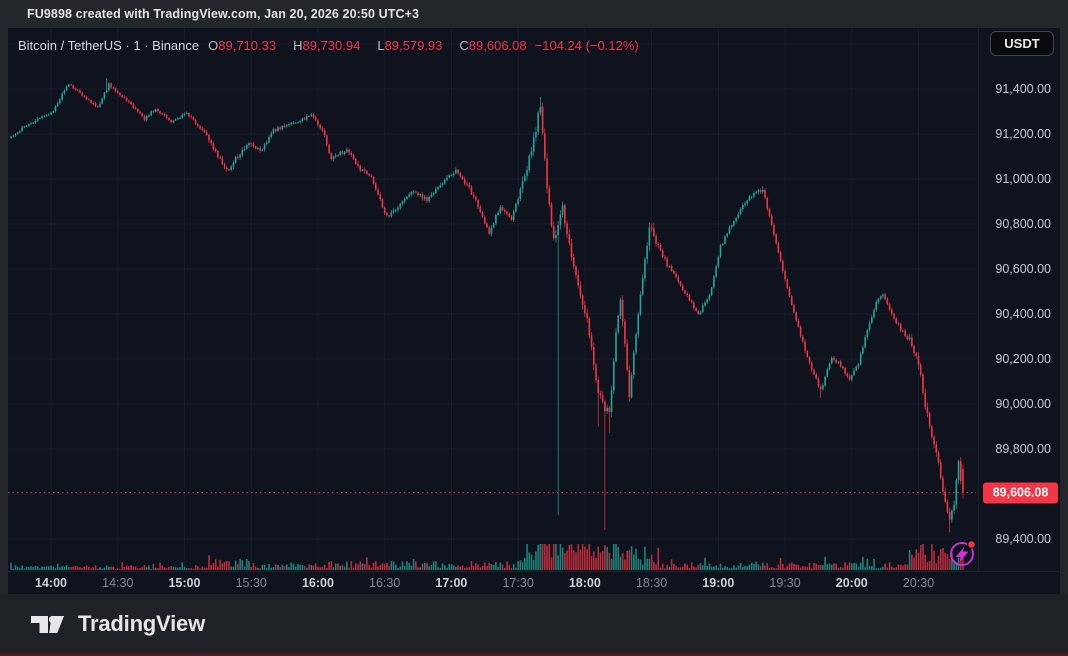 The width and height of the screenshot is (1068, 656). I want to click on price-tick-label: 90,200.00, so click(1023, 359).